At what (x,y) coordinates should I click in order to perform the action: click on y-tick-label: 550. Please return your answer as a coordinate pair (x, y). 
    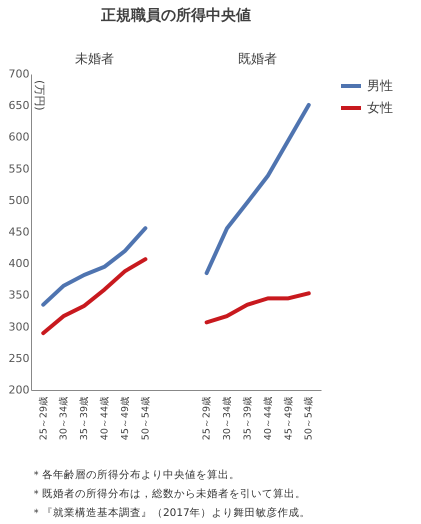
    Looking at the image, I should click on (19, 169).